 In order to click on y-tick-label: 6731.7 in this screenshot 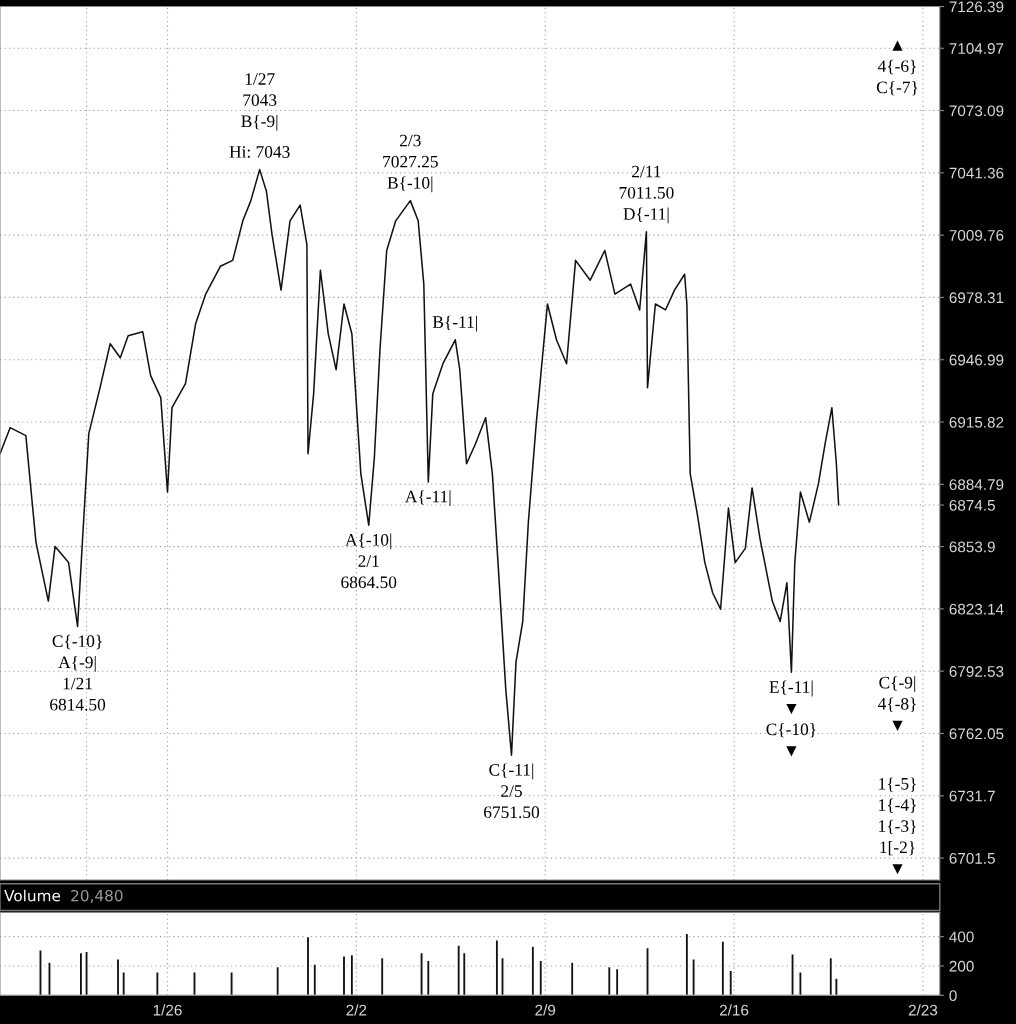, I will do `click(972, 796)`.